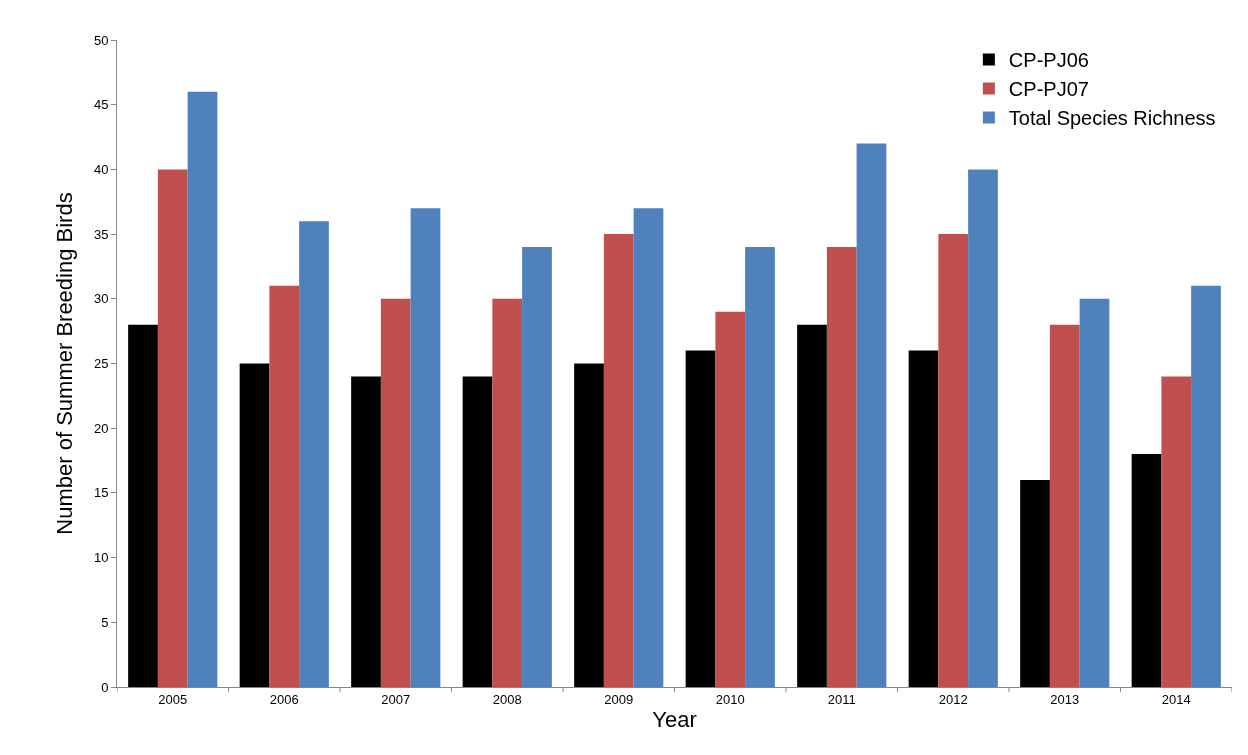  Describe the element at coordinates (173, 699) in the screenshot. I see `x-tick-label: 2005` at that location.